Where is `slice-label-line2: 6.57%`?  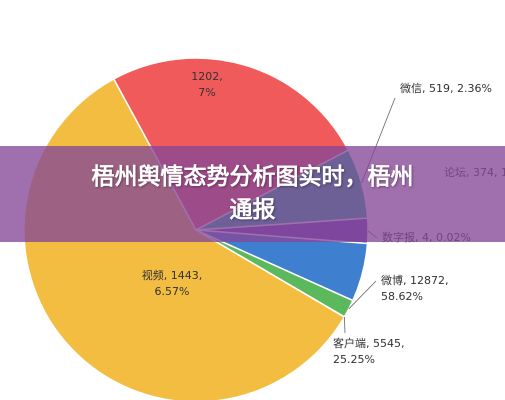
slice-label-line2: 6.57% is located at coordinates (172, 291).